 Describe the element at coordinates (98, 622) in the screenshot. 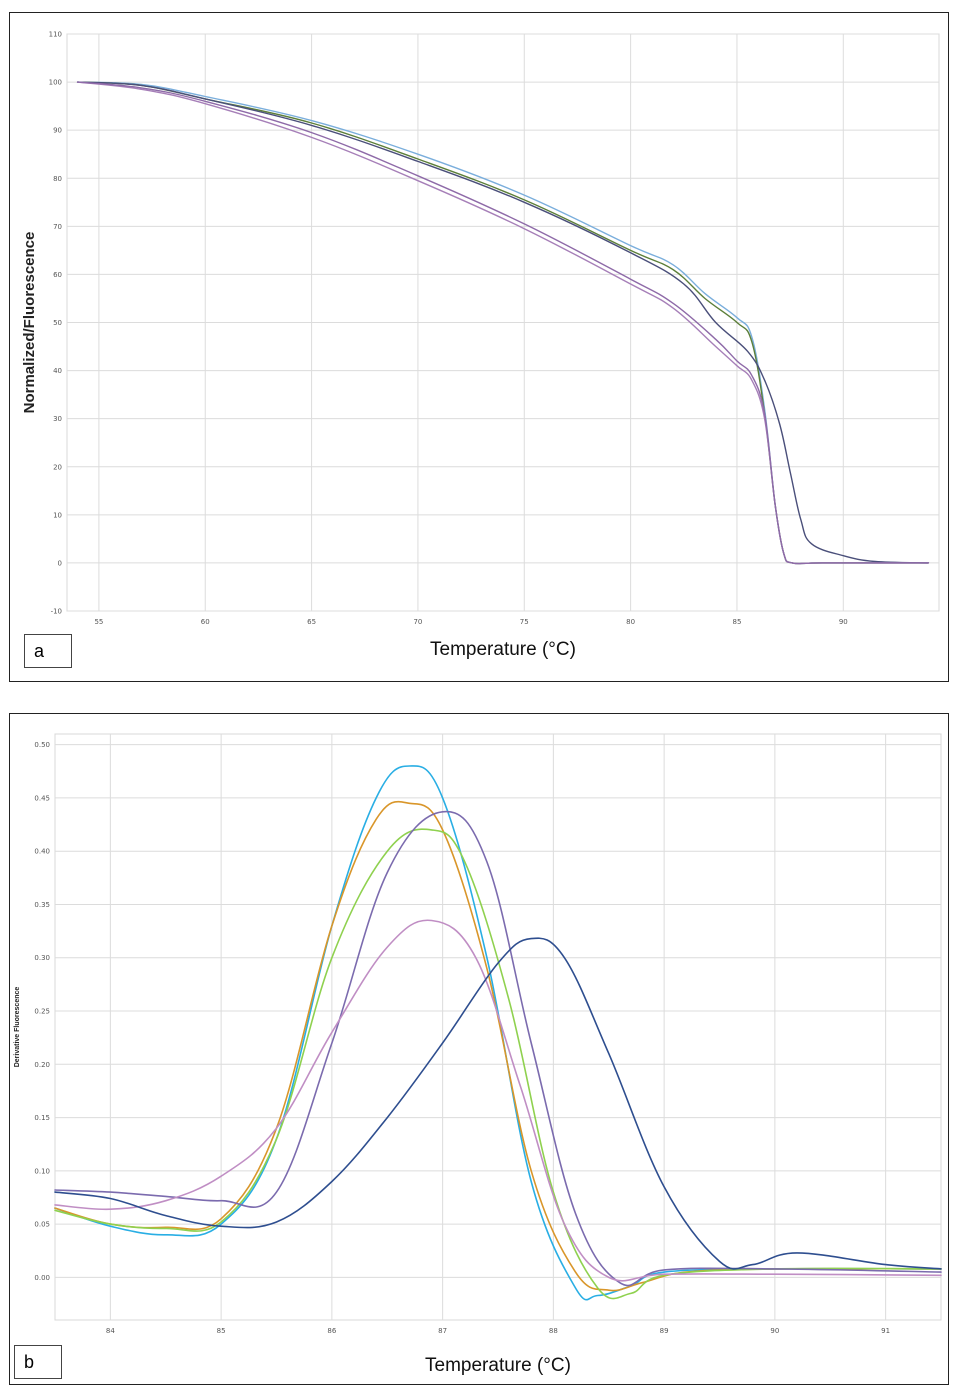

I see `x-tick-label: 55` at that location.